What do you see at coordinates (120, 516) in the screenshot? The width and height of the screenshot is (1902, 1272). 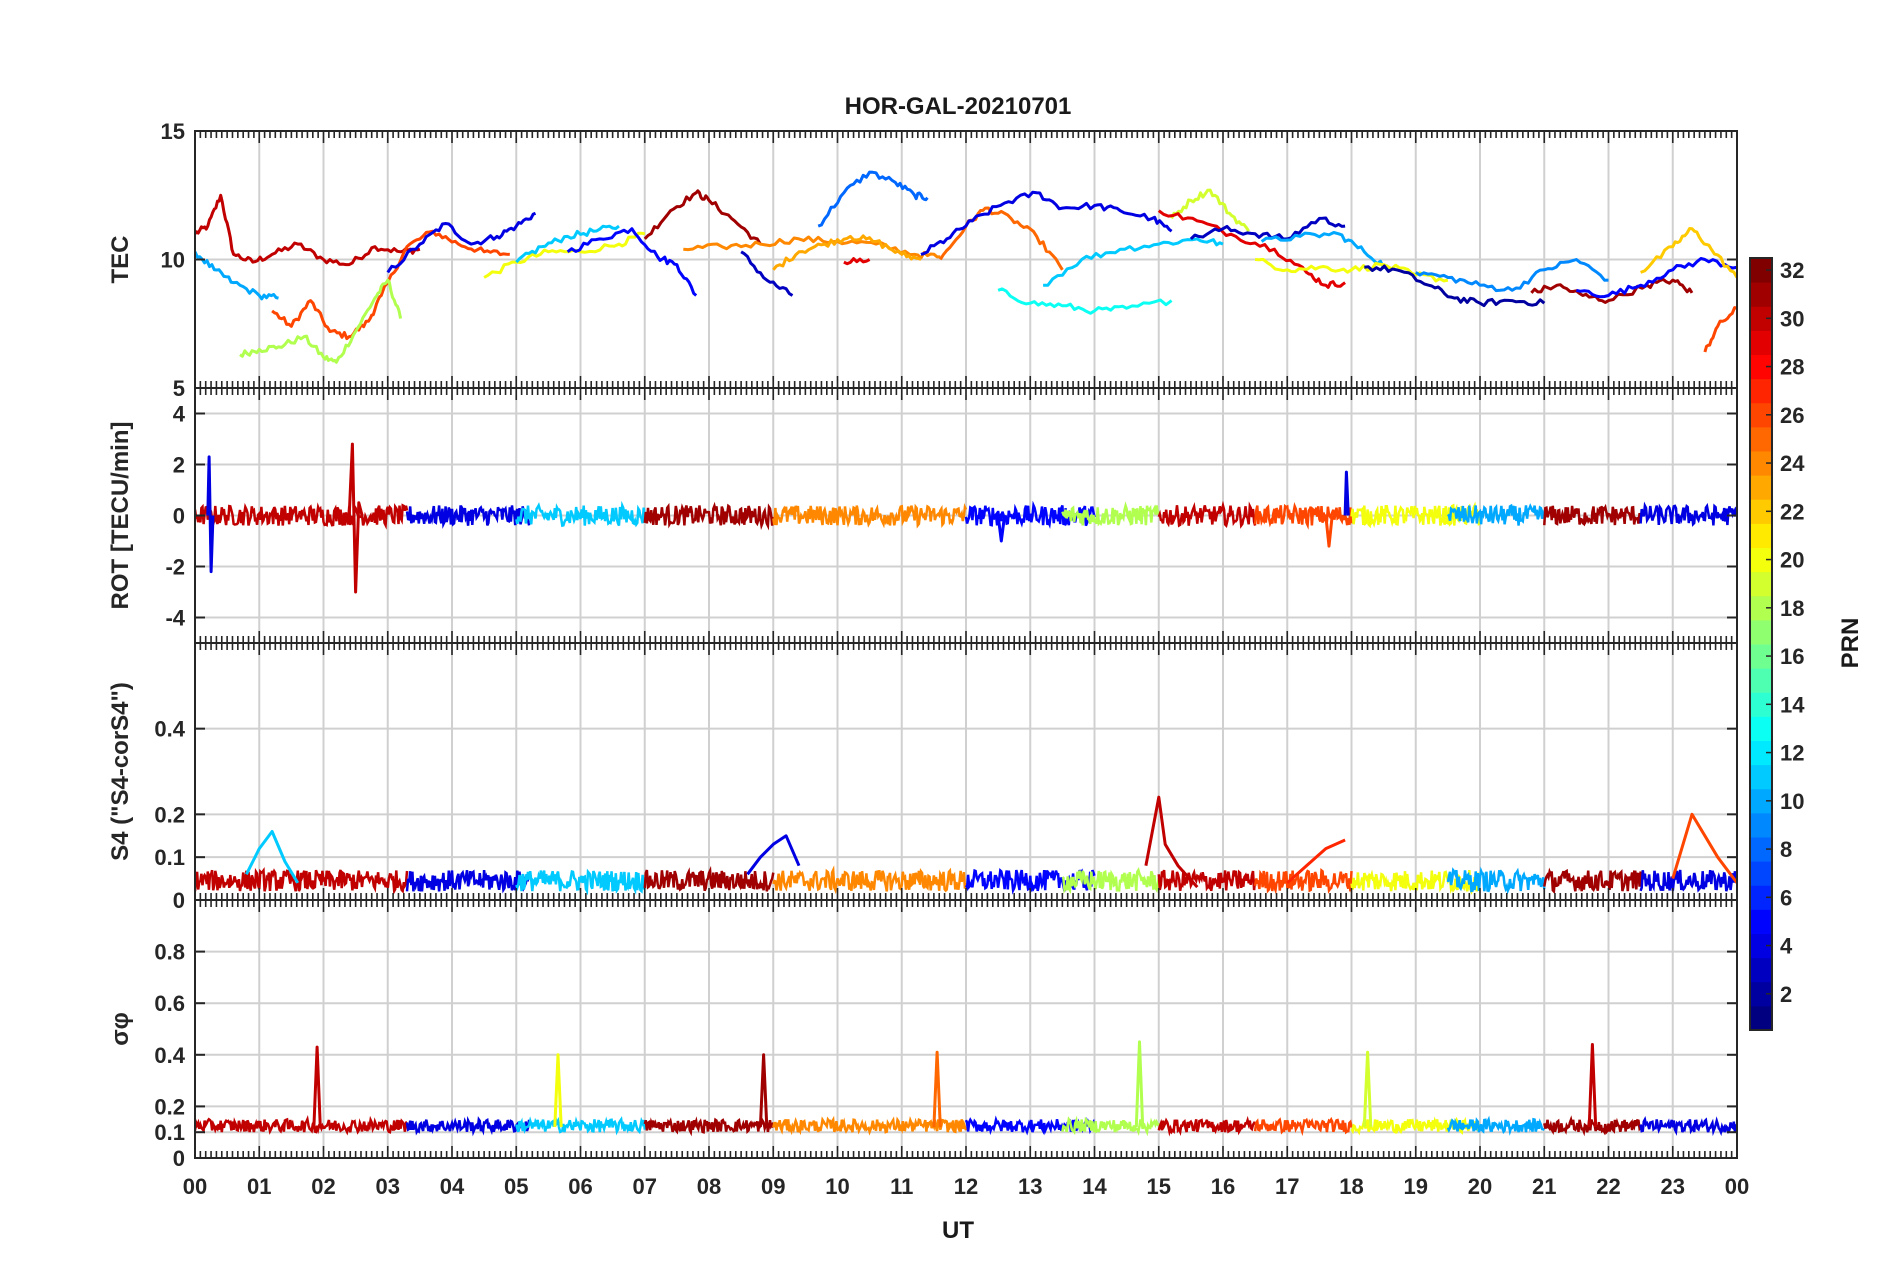 I see `y-axis-label: ROT [TECU/min]` at bounding box center [120, 516].